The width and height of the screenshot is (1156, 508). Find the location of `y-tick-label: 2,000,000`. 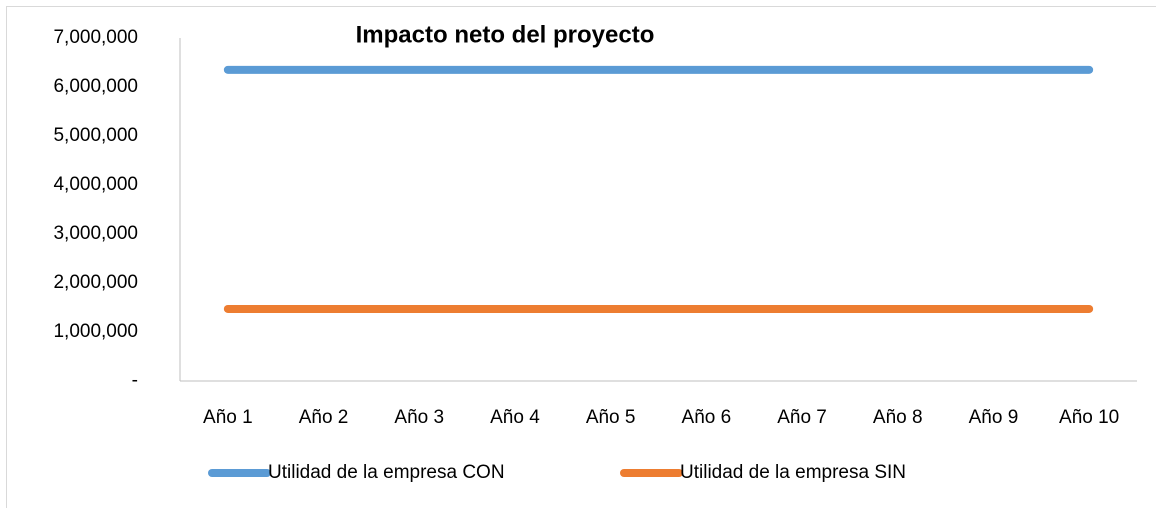

y-tick-label: 2,000,000 is located at coordinates (95, 282).